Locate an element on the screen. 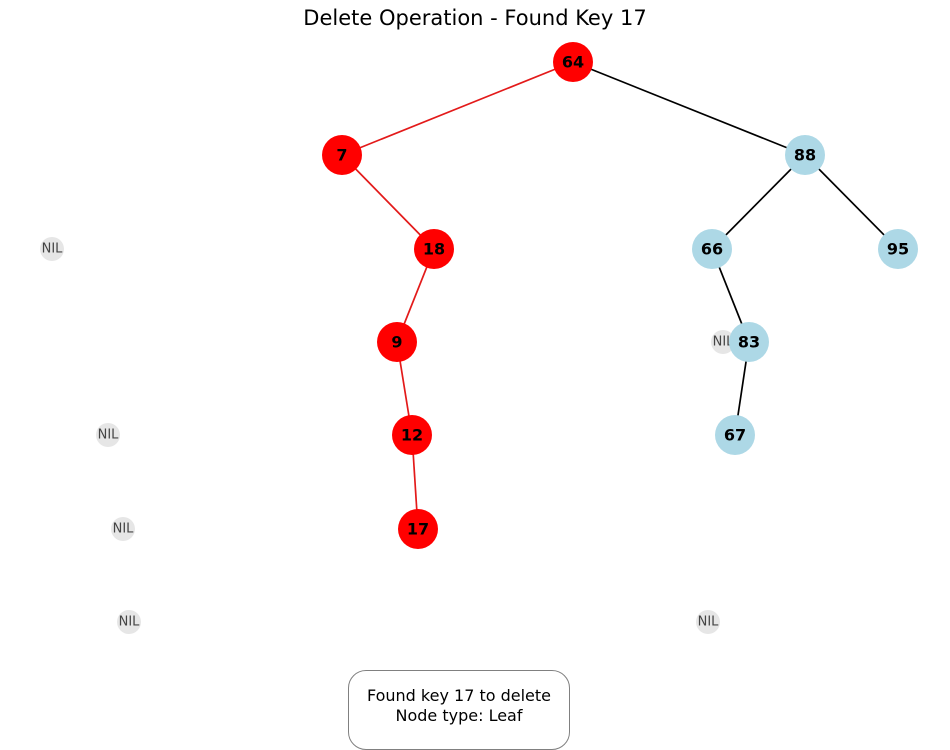 This screenshot has height=750, width=950. info-box: Found key 17 to delete Node type: Leaf is located at coordinates (459, 710).